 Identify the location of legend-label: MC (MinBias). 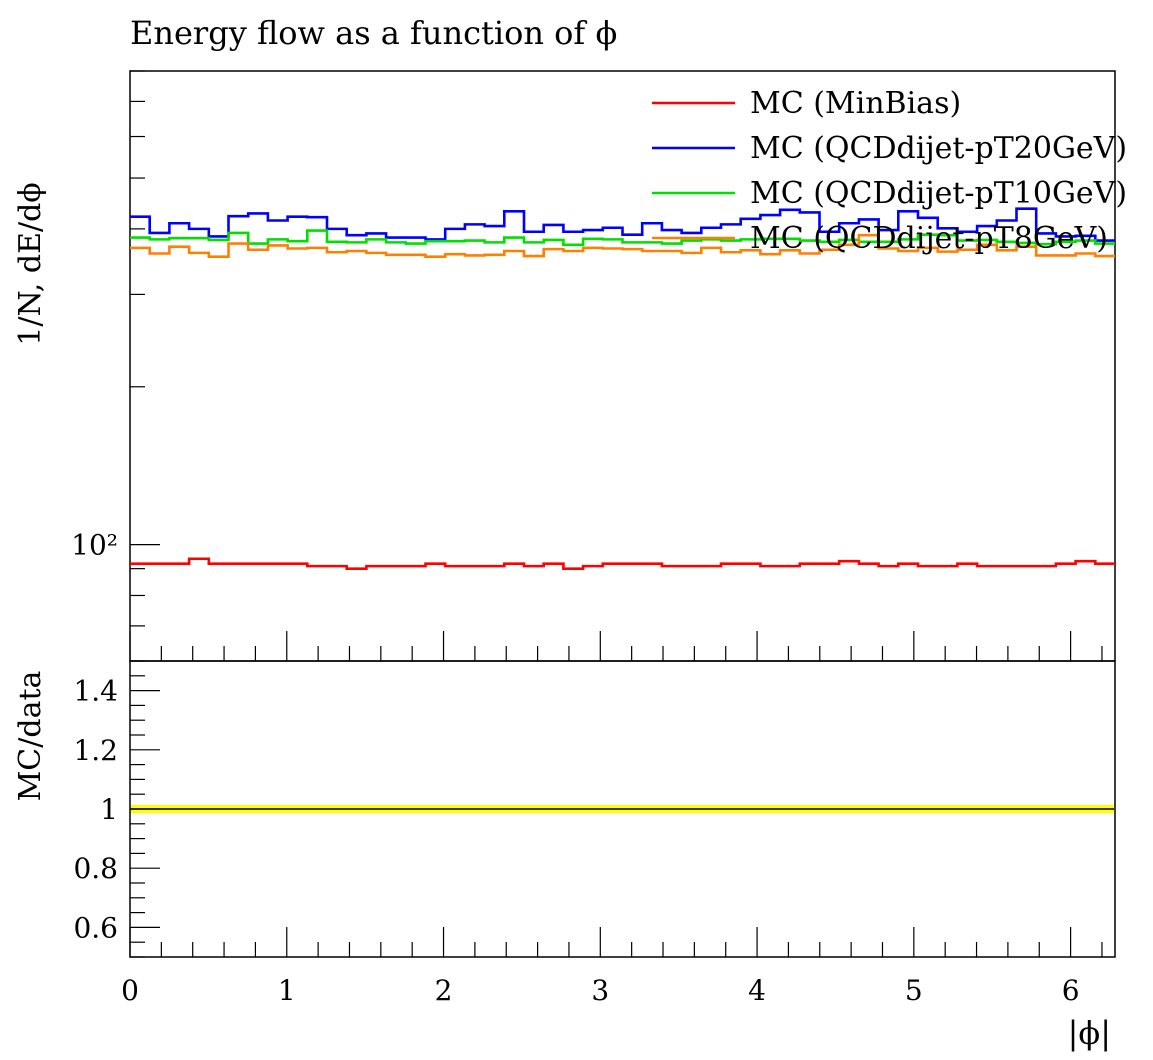
(855, 103).